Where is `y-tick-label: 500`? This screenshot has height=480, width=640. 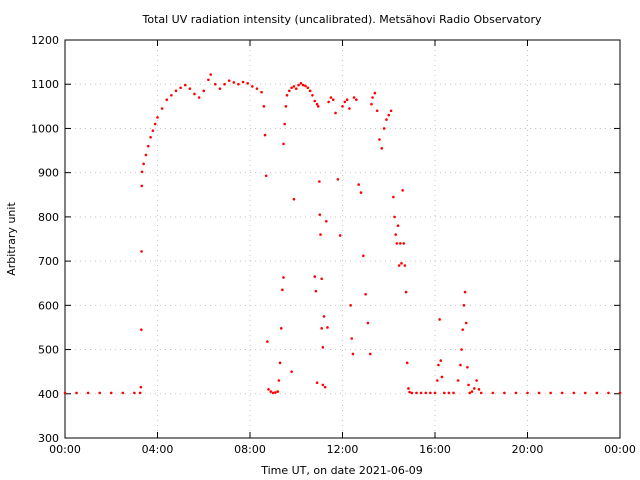 y-tick-label: 500 is located at coordinates (48, 350).